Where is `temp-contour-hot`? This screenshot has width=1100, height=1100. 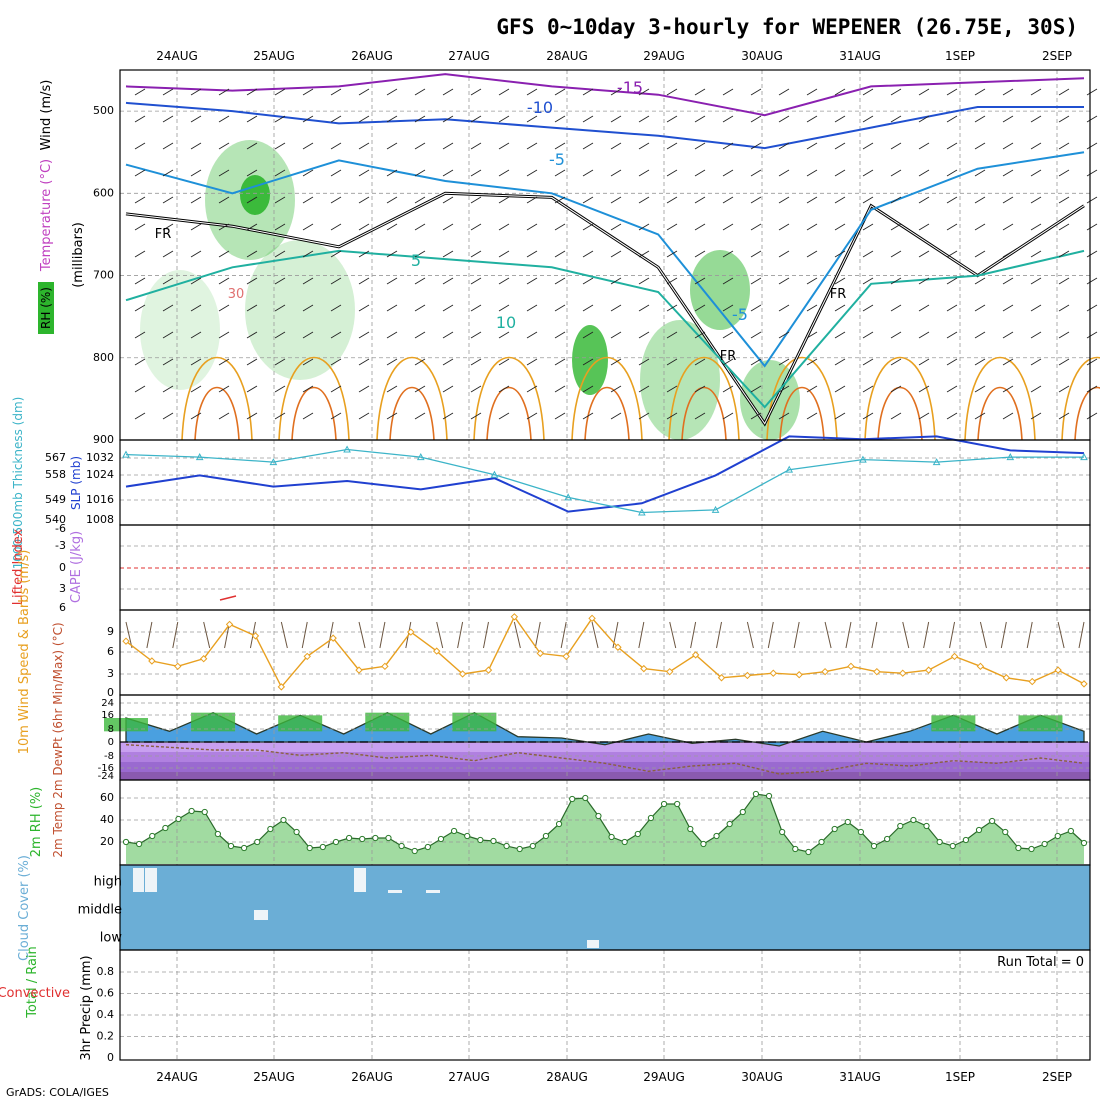 temp-contour-hot is located at coordinates (704, 413).